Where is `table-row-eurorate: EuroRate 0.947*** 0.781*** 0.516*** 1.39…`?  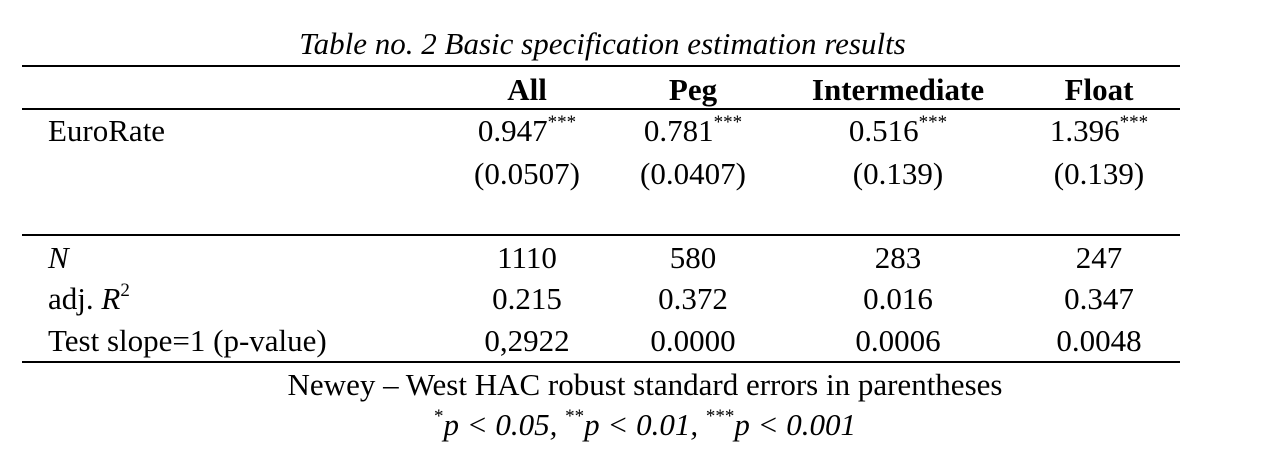 table-row-eurorate: EuroRate 0.947*** 0.781*** 0.516*** 1.39… is located at coordinates (632, 131).